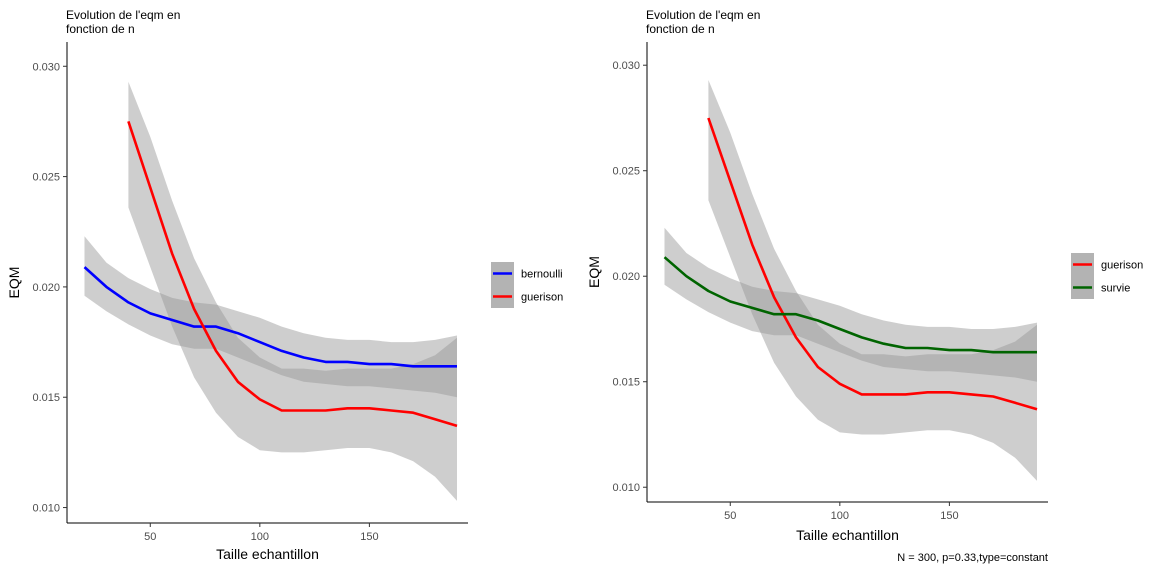 This screenshot has width=1161, height=576. What do you see at coordinates (542, 275) in the screenshot?
I see `legend-label-bernoulli: bernoulli` at bounding box center [542, 275].